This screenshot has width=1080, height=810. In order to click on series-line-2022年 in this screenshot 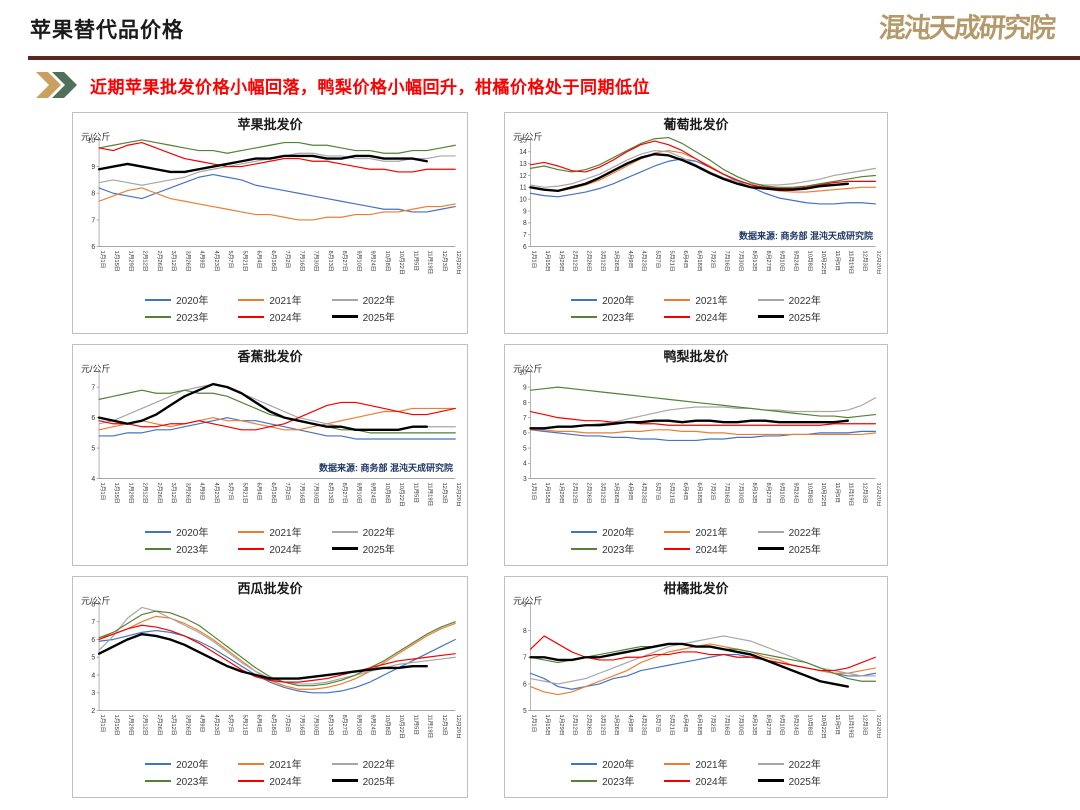, I will do `click(277, 645)`.